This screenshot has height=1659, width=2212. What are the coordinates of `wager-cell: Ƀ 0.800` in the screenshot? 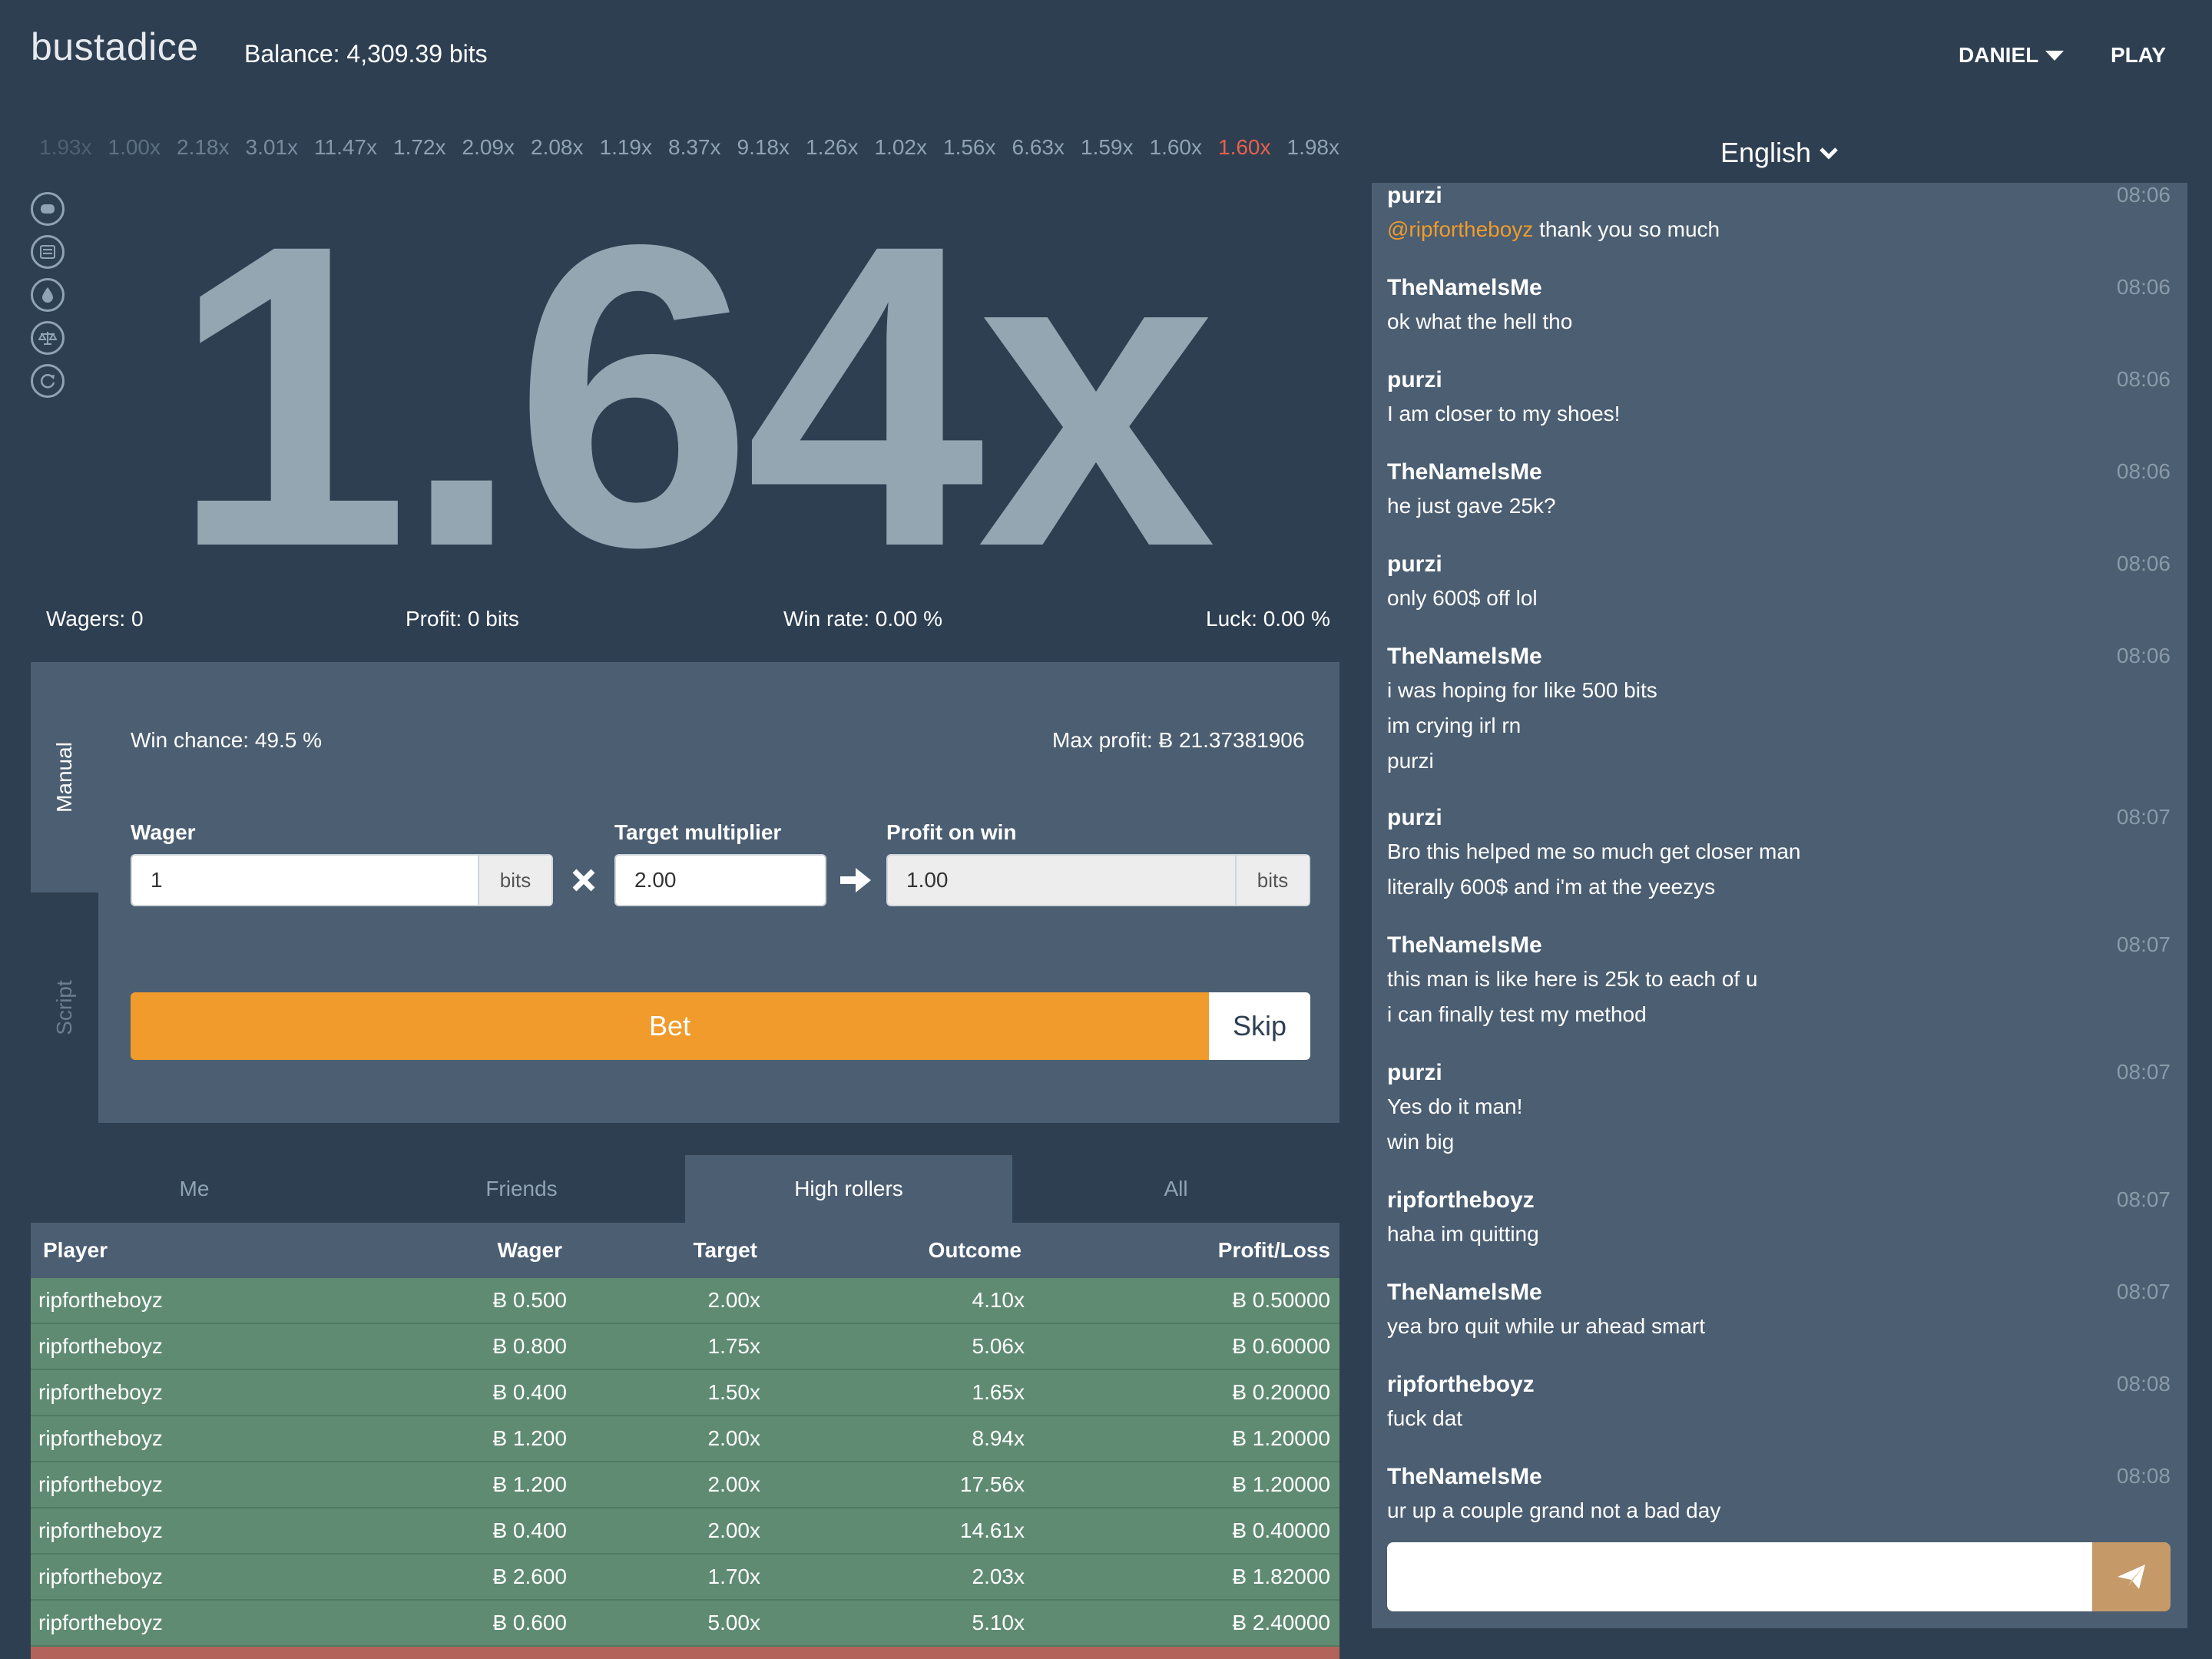 It's located at (530, 1346).